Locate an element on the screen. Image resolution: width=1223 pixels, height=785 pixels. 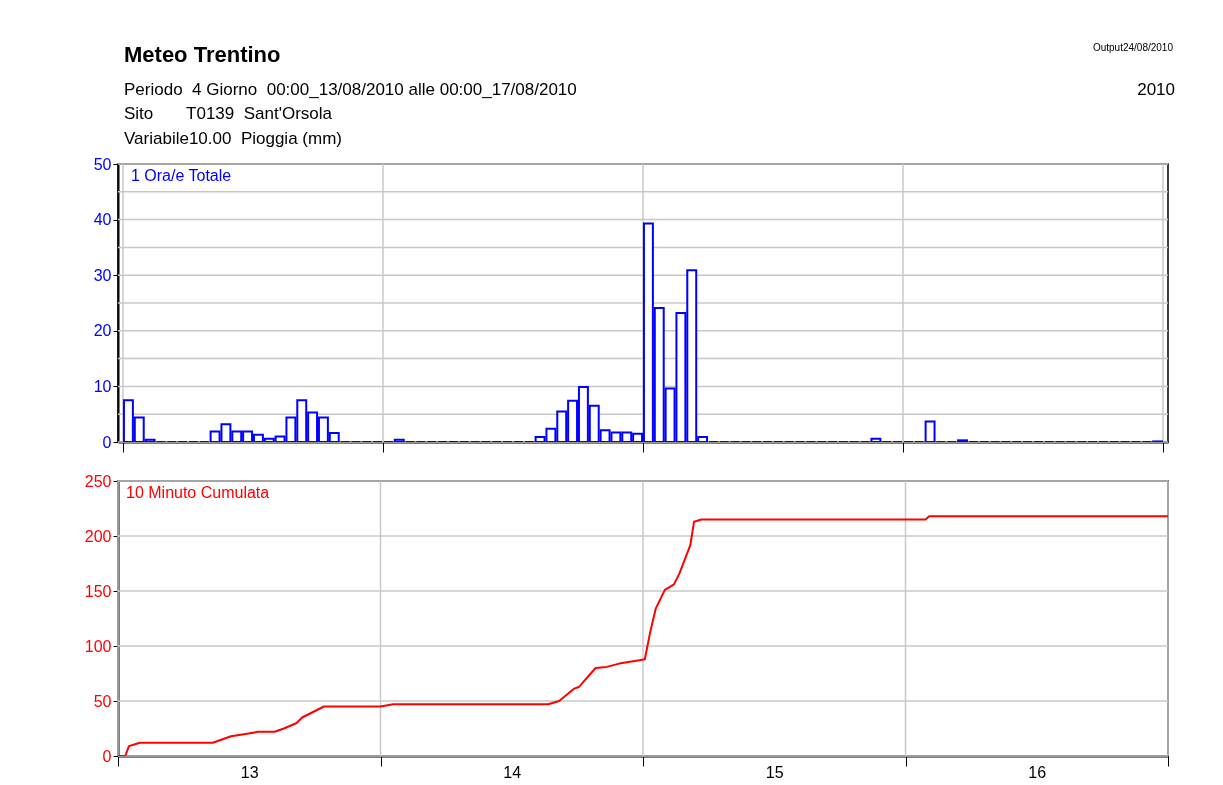
x-tick-label: 16 is located at coordinates (1037, 772).